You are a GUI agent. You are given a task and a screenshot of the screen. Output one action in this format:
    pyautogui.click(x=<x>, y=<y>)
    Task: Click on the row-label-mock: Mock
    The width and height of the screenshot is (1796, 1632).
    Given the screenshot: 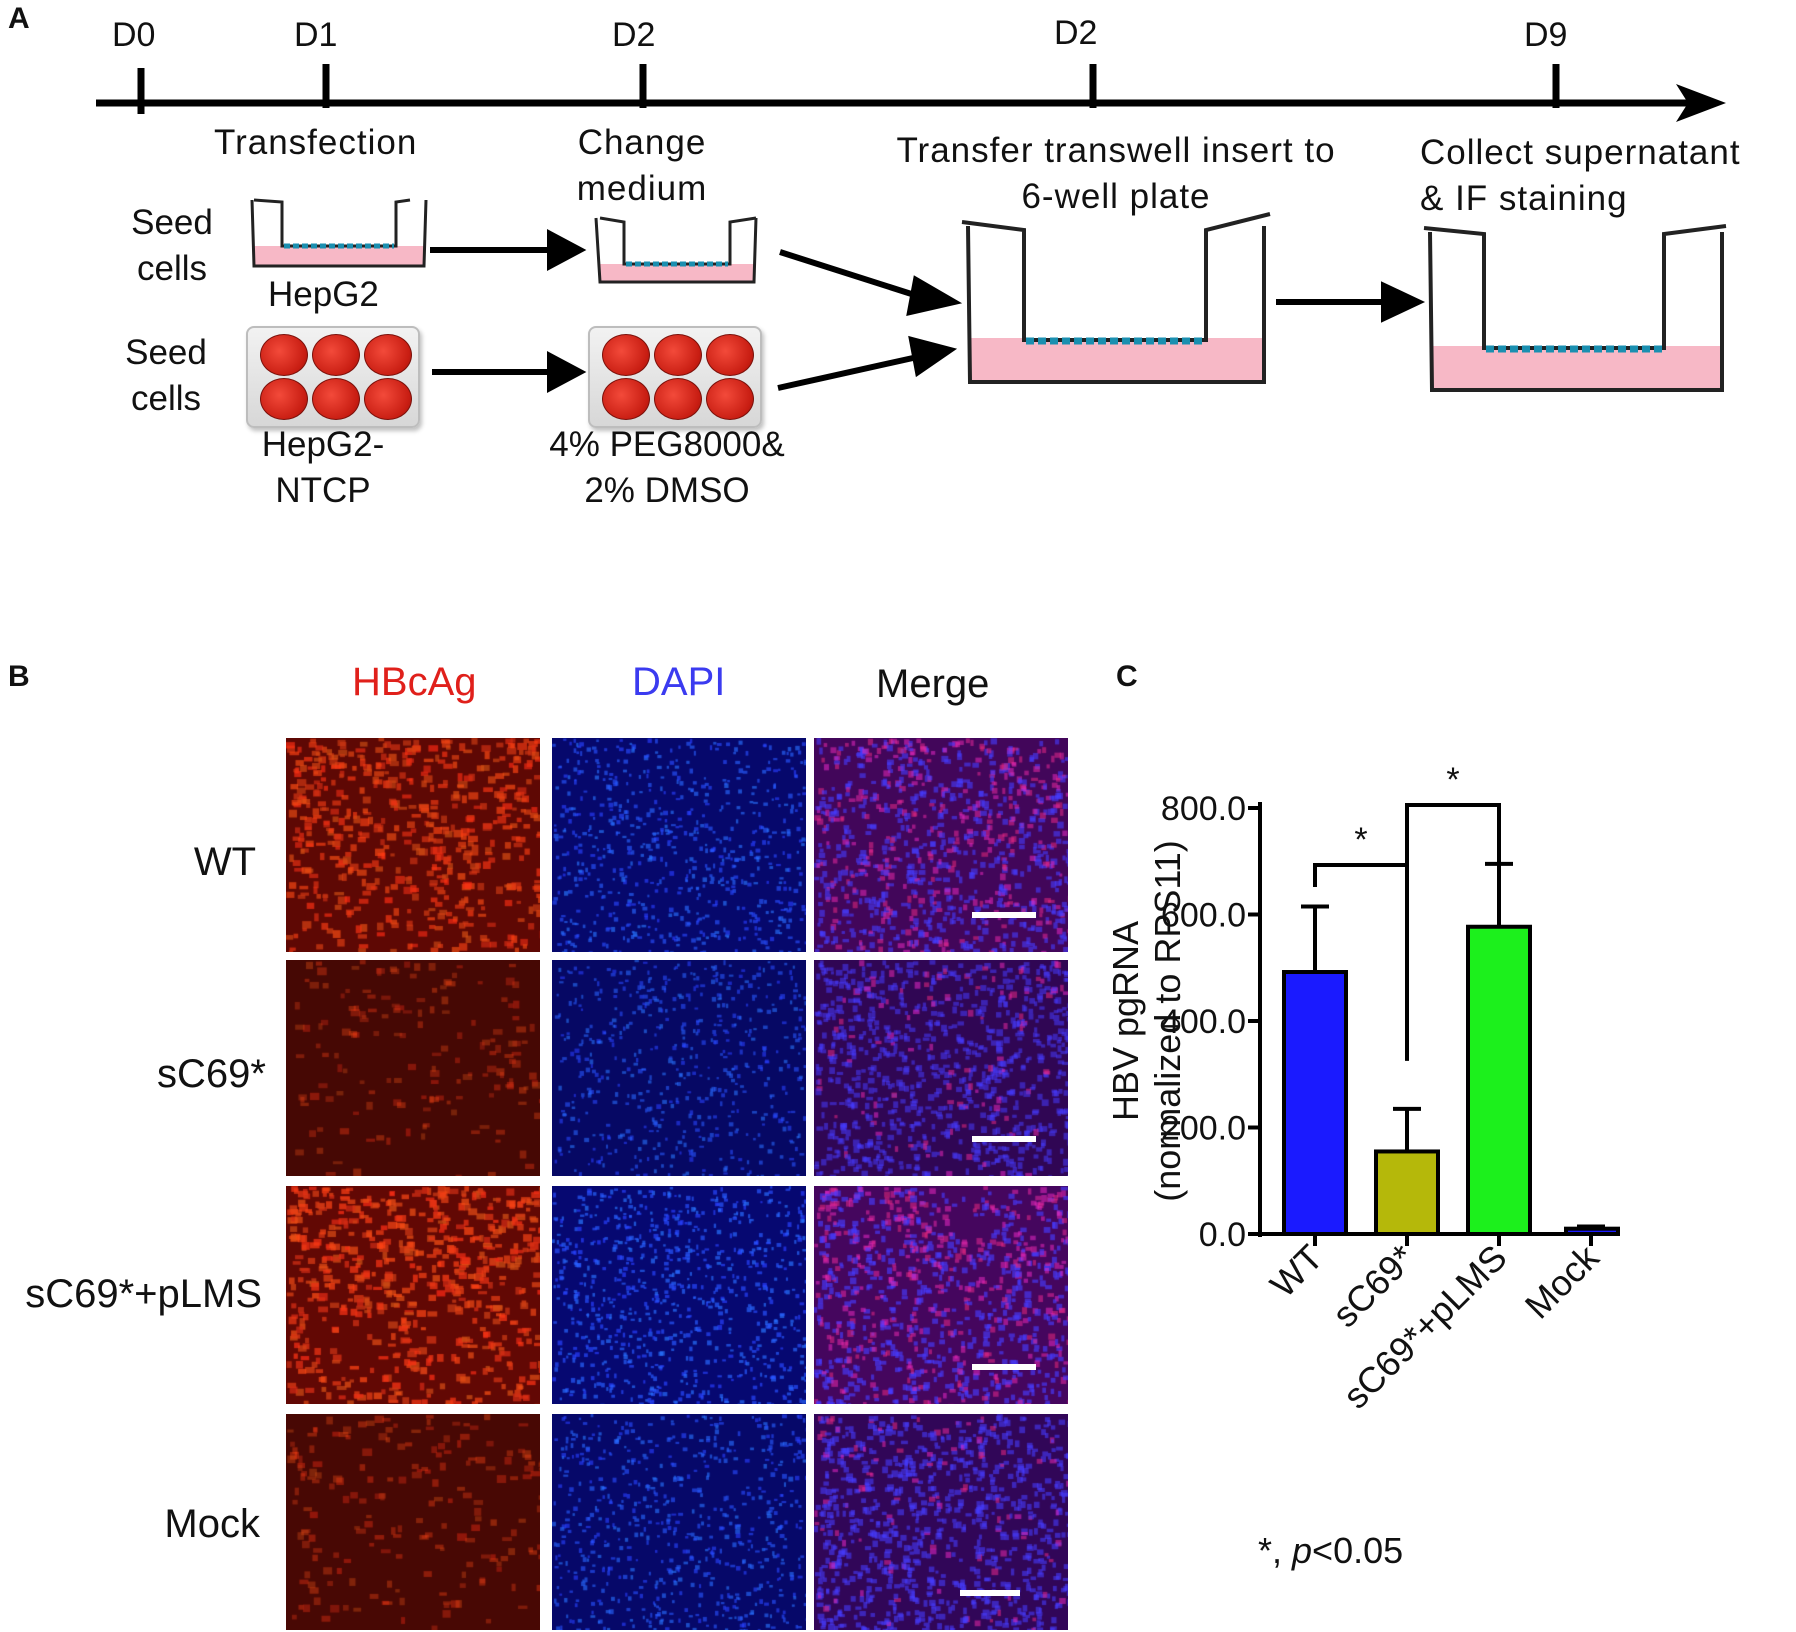 What is the action you would take?
    pyautogui.click(x=212, y=1524)
    